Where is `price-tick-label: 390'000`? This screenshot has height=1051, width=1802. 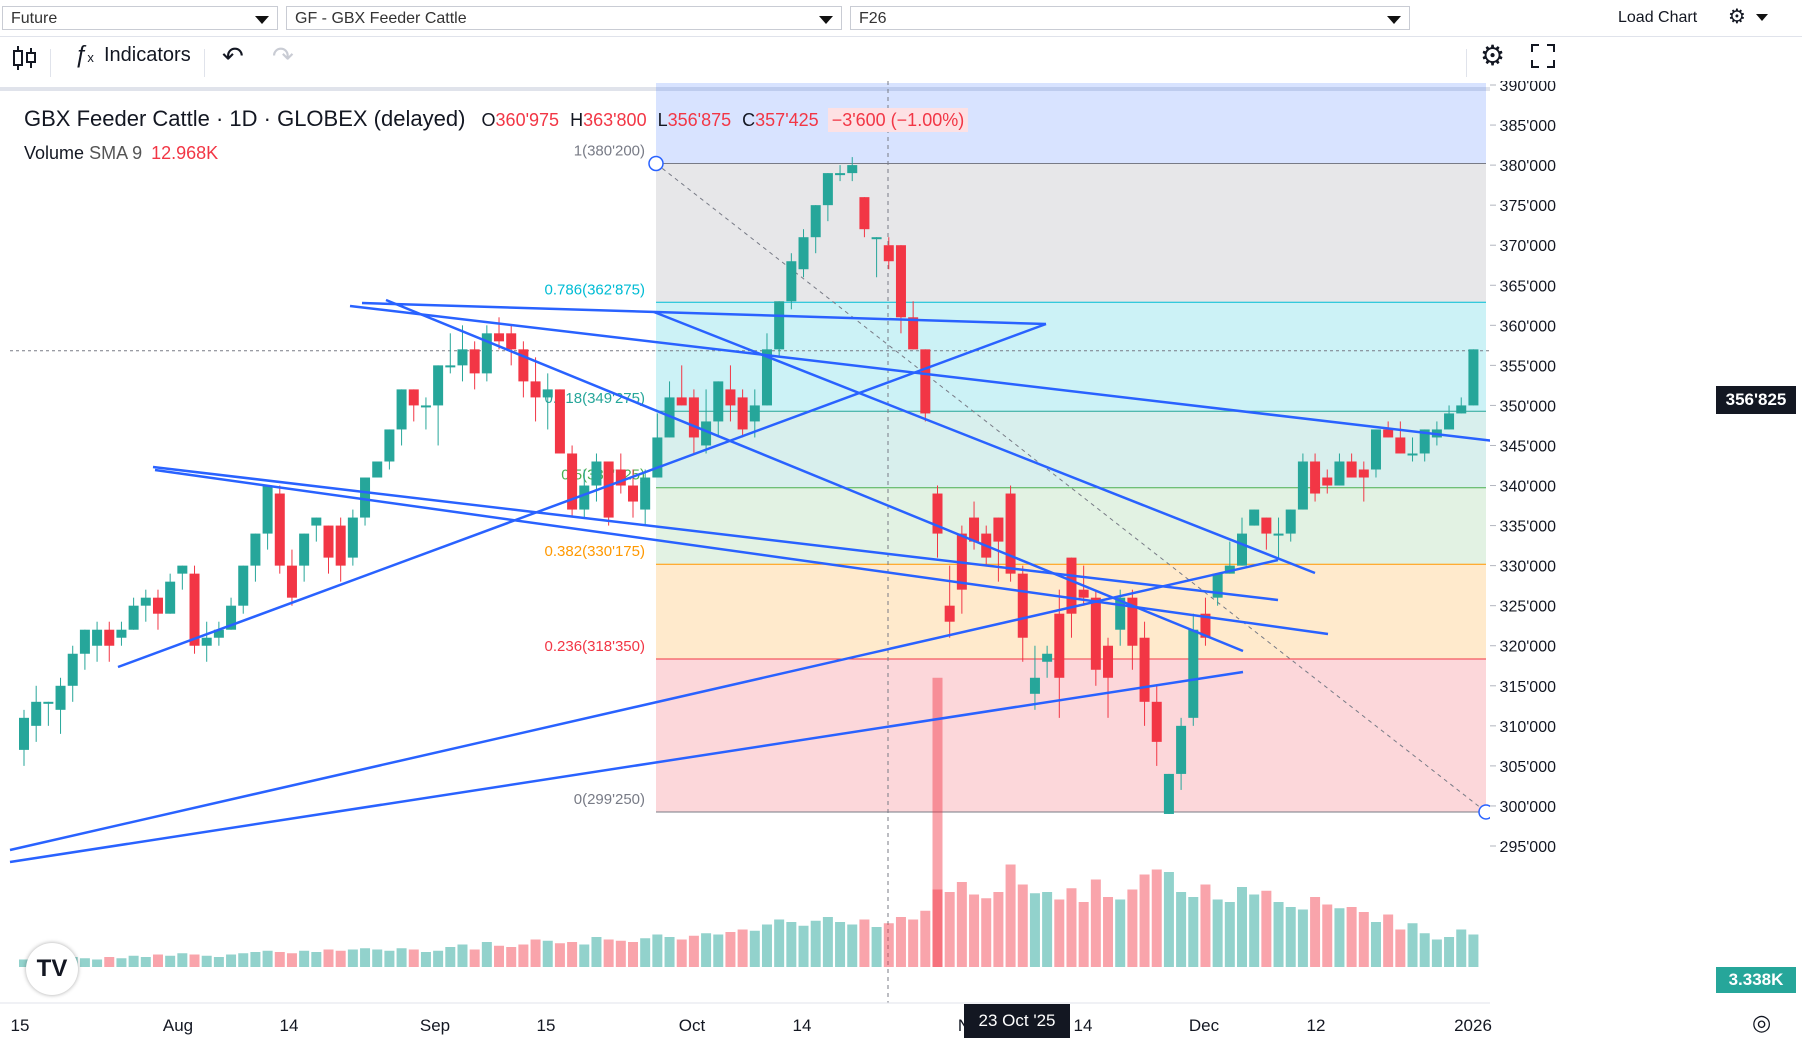 price-tick-label: 390'000 is located at coordinates (1528, 88).